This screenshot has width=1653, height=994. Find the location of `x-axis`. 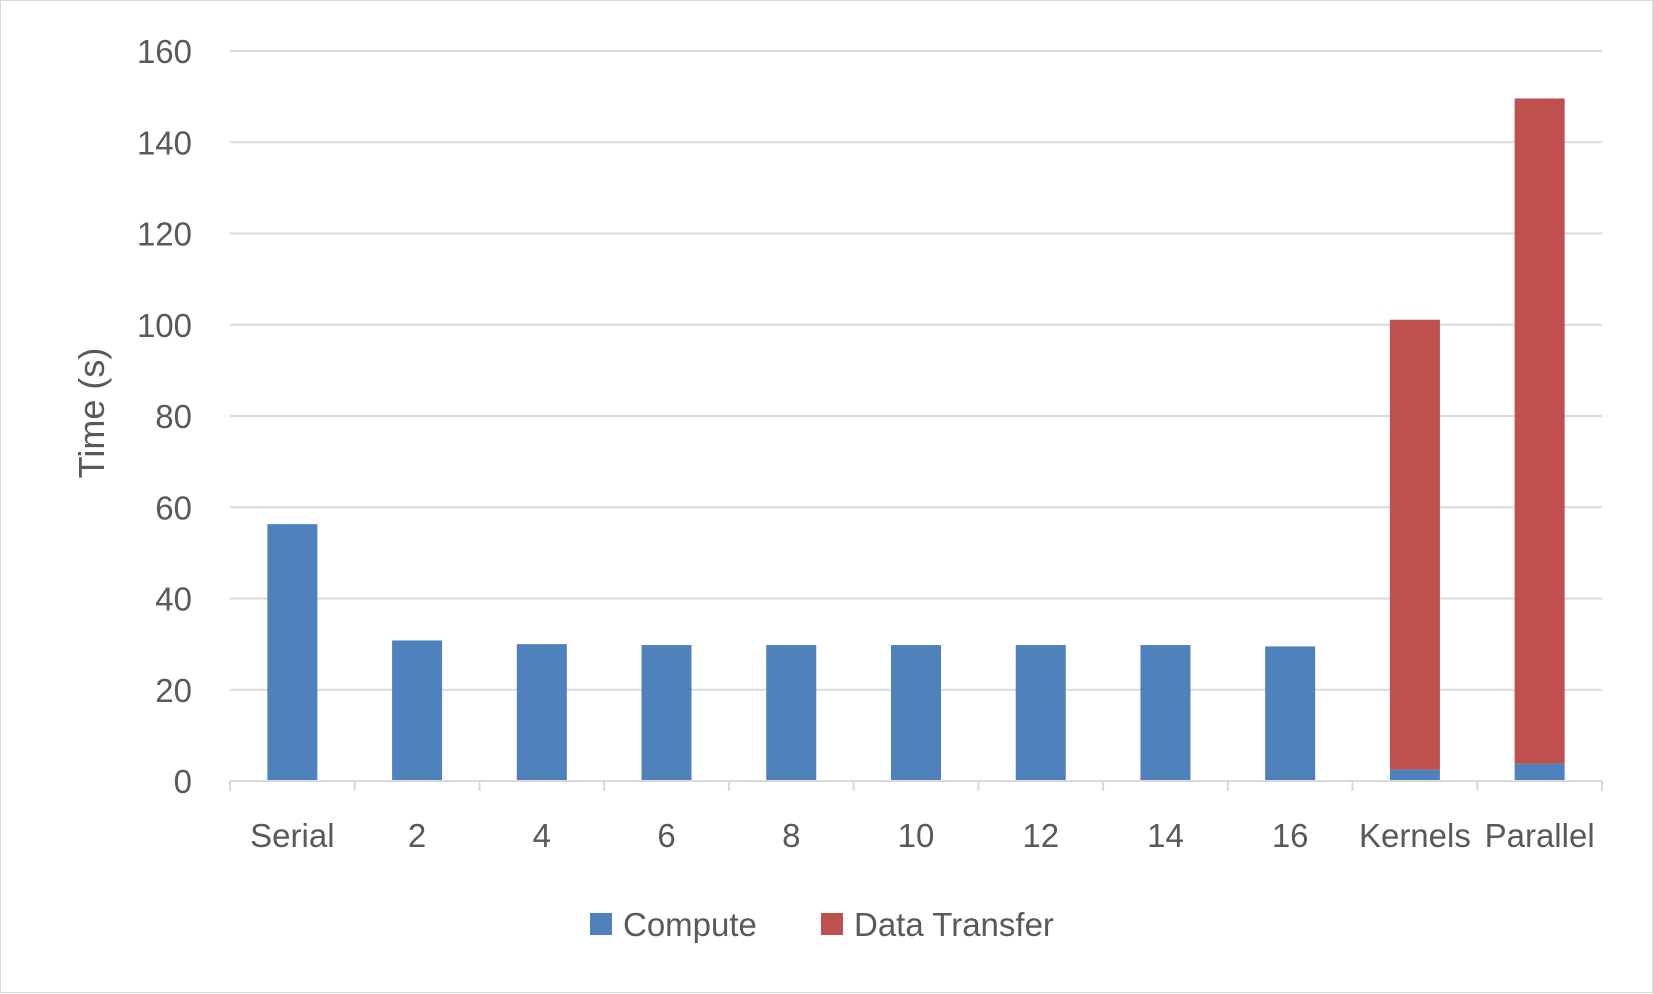

x-axis is located at coordinates (916, 785).